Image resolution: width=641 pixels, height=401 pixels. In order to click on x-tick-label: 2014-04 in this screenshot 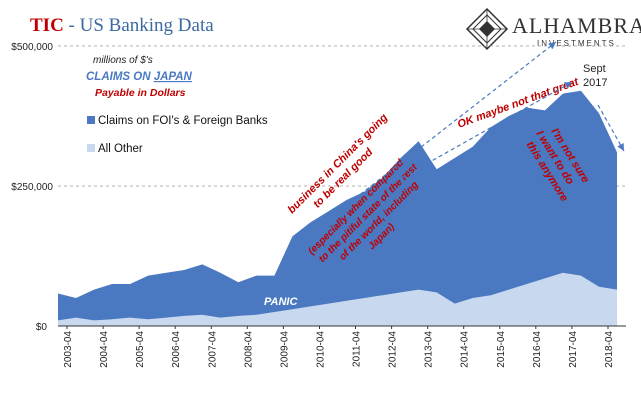, I will do `click(465, 349)`.